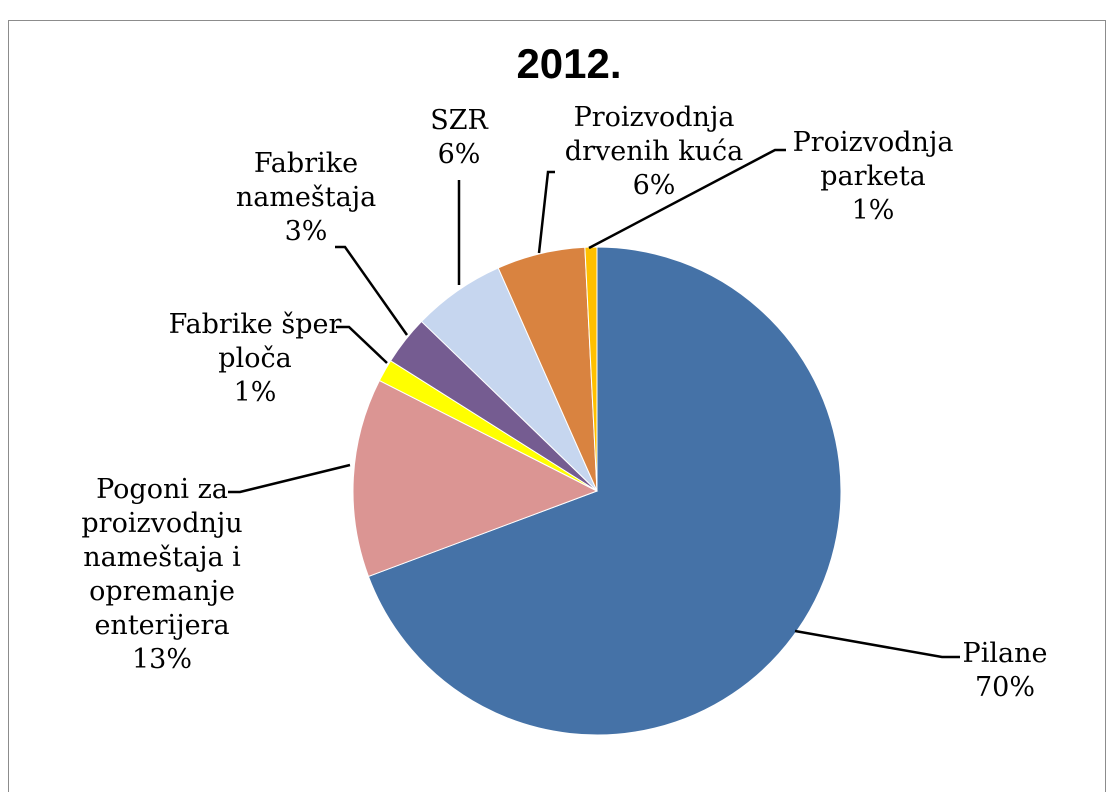 Image resolution: width=1114 pixels, height=793 pixels. What do you see at coordinates (162, 489) in the screenshot?
I see `slice-name-label: Pogoni za` at bounding box center [162, 489].